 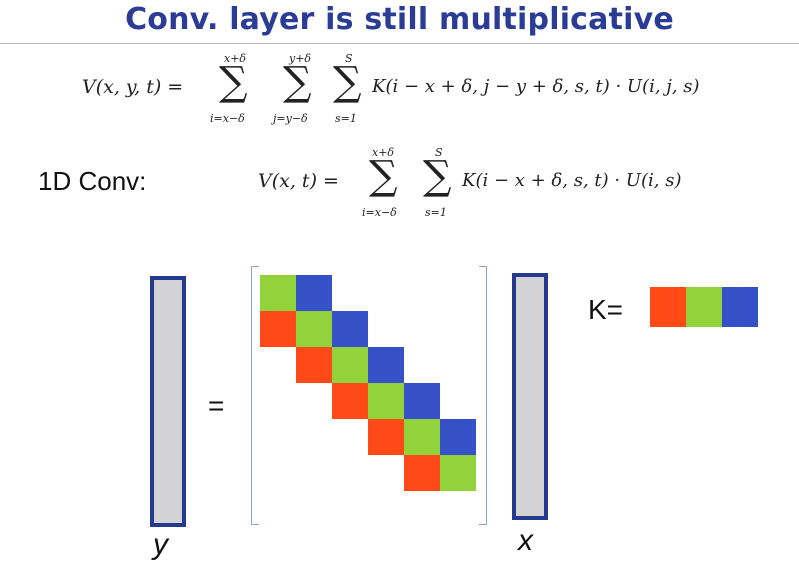 I want to click on eq2d-lhs: V(x, y, t) =, so click(x=133, y=87).